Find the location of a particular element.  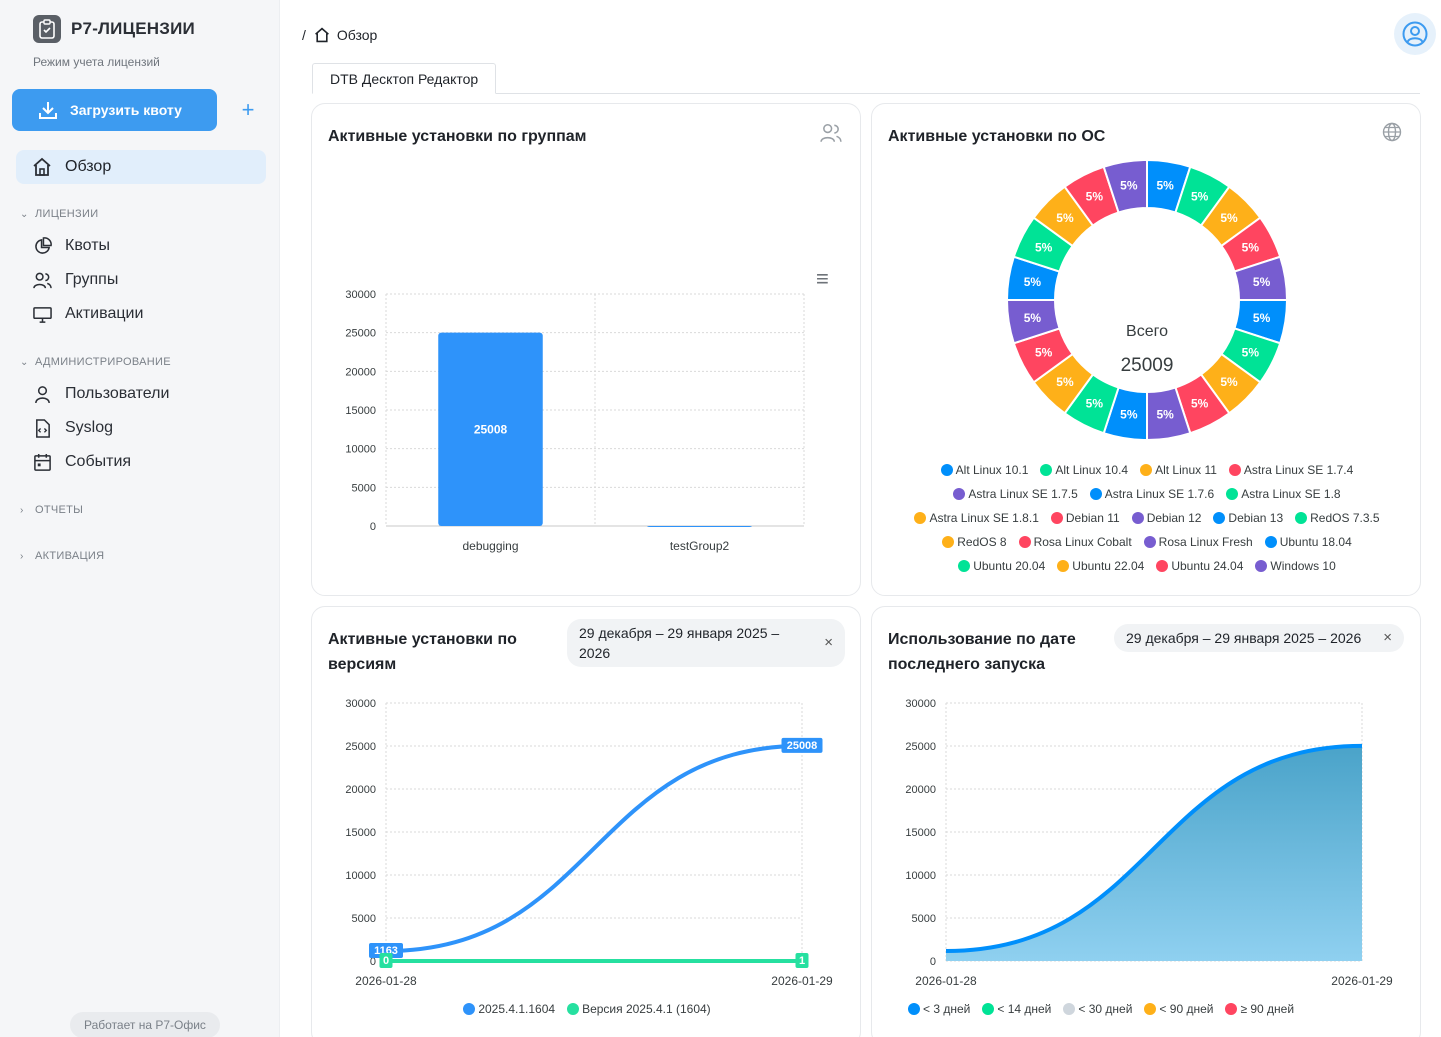

sidebar-item-label: Активации is located at coordinates (104, 313).